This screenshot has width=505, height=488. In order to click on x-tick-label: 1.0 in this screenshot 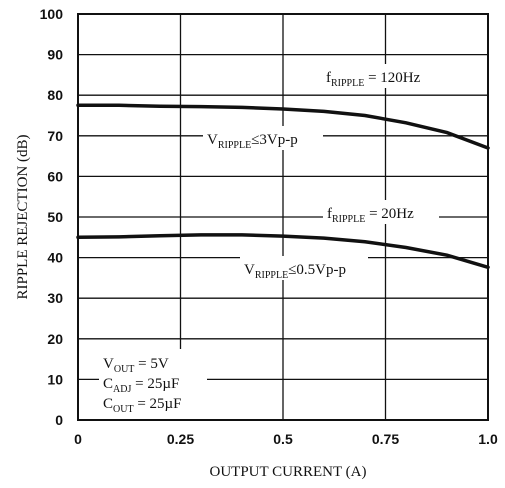, I will do `click(488, 439)`.